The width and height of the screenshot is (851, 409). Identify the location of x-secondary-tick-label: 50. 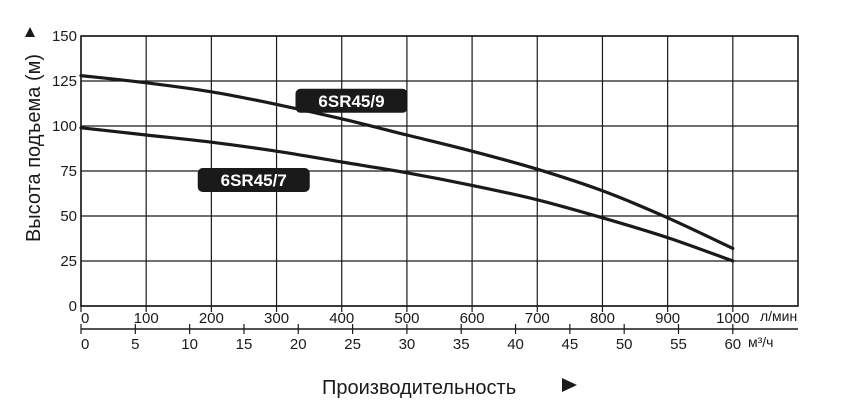
(624, 344).